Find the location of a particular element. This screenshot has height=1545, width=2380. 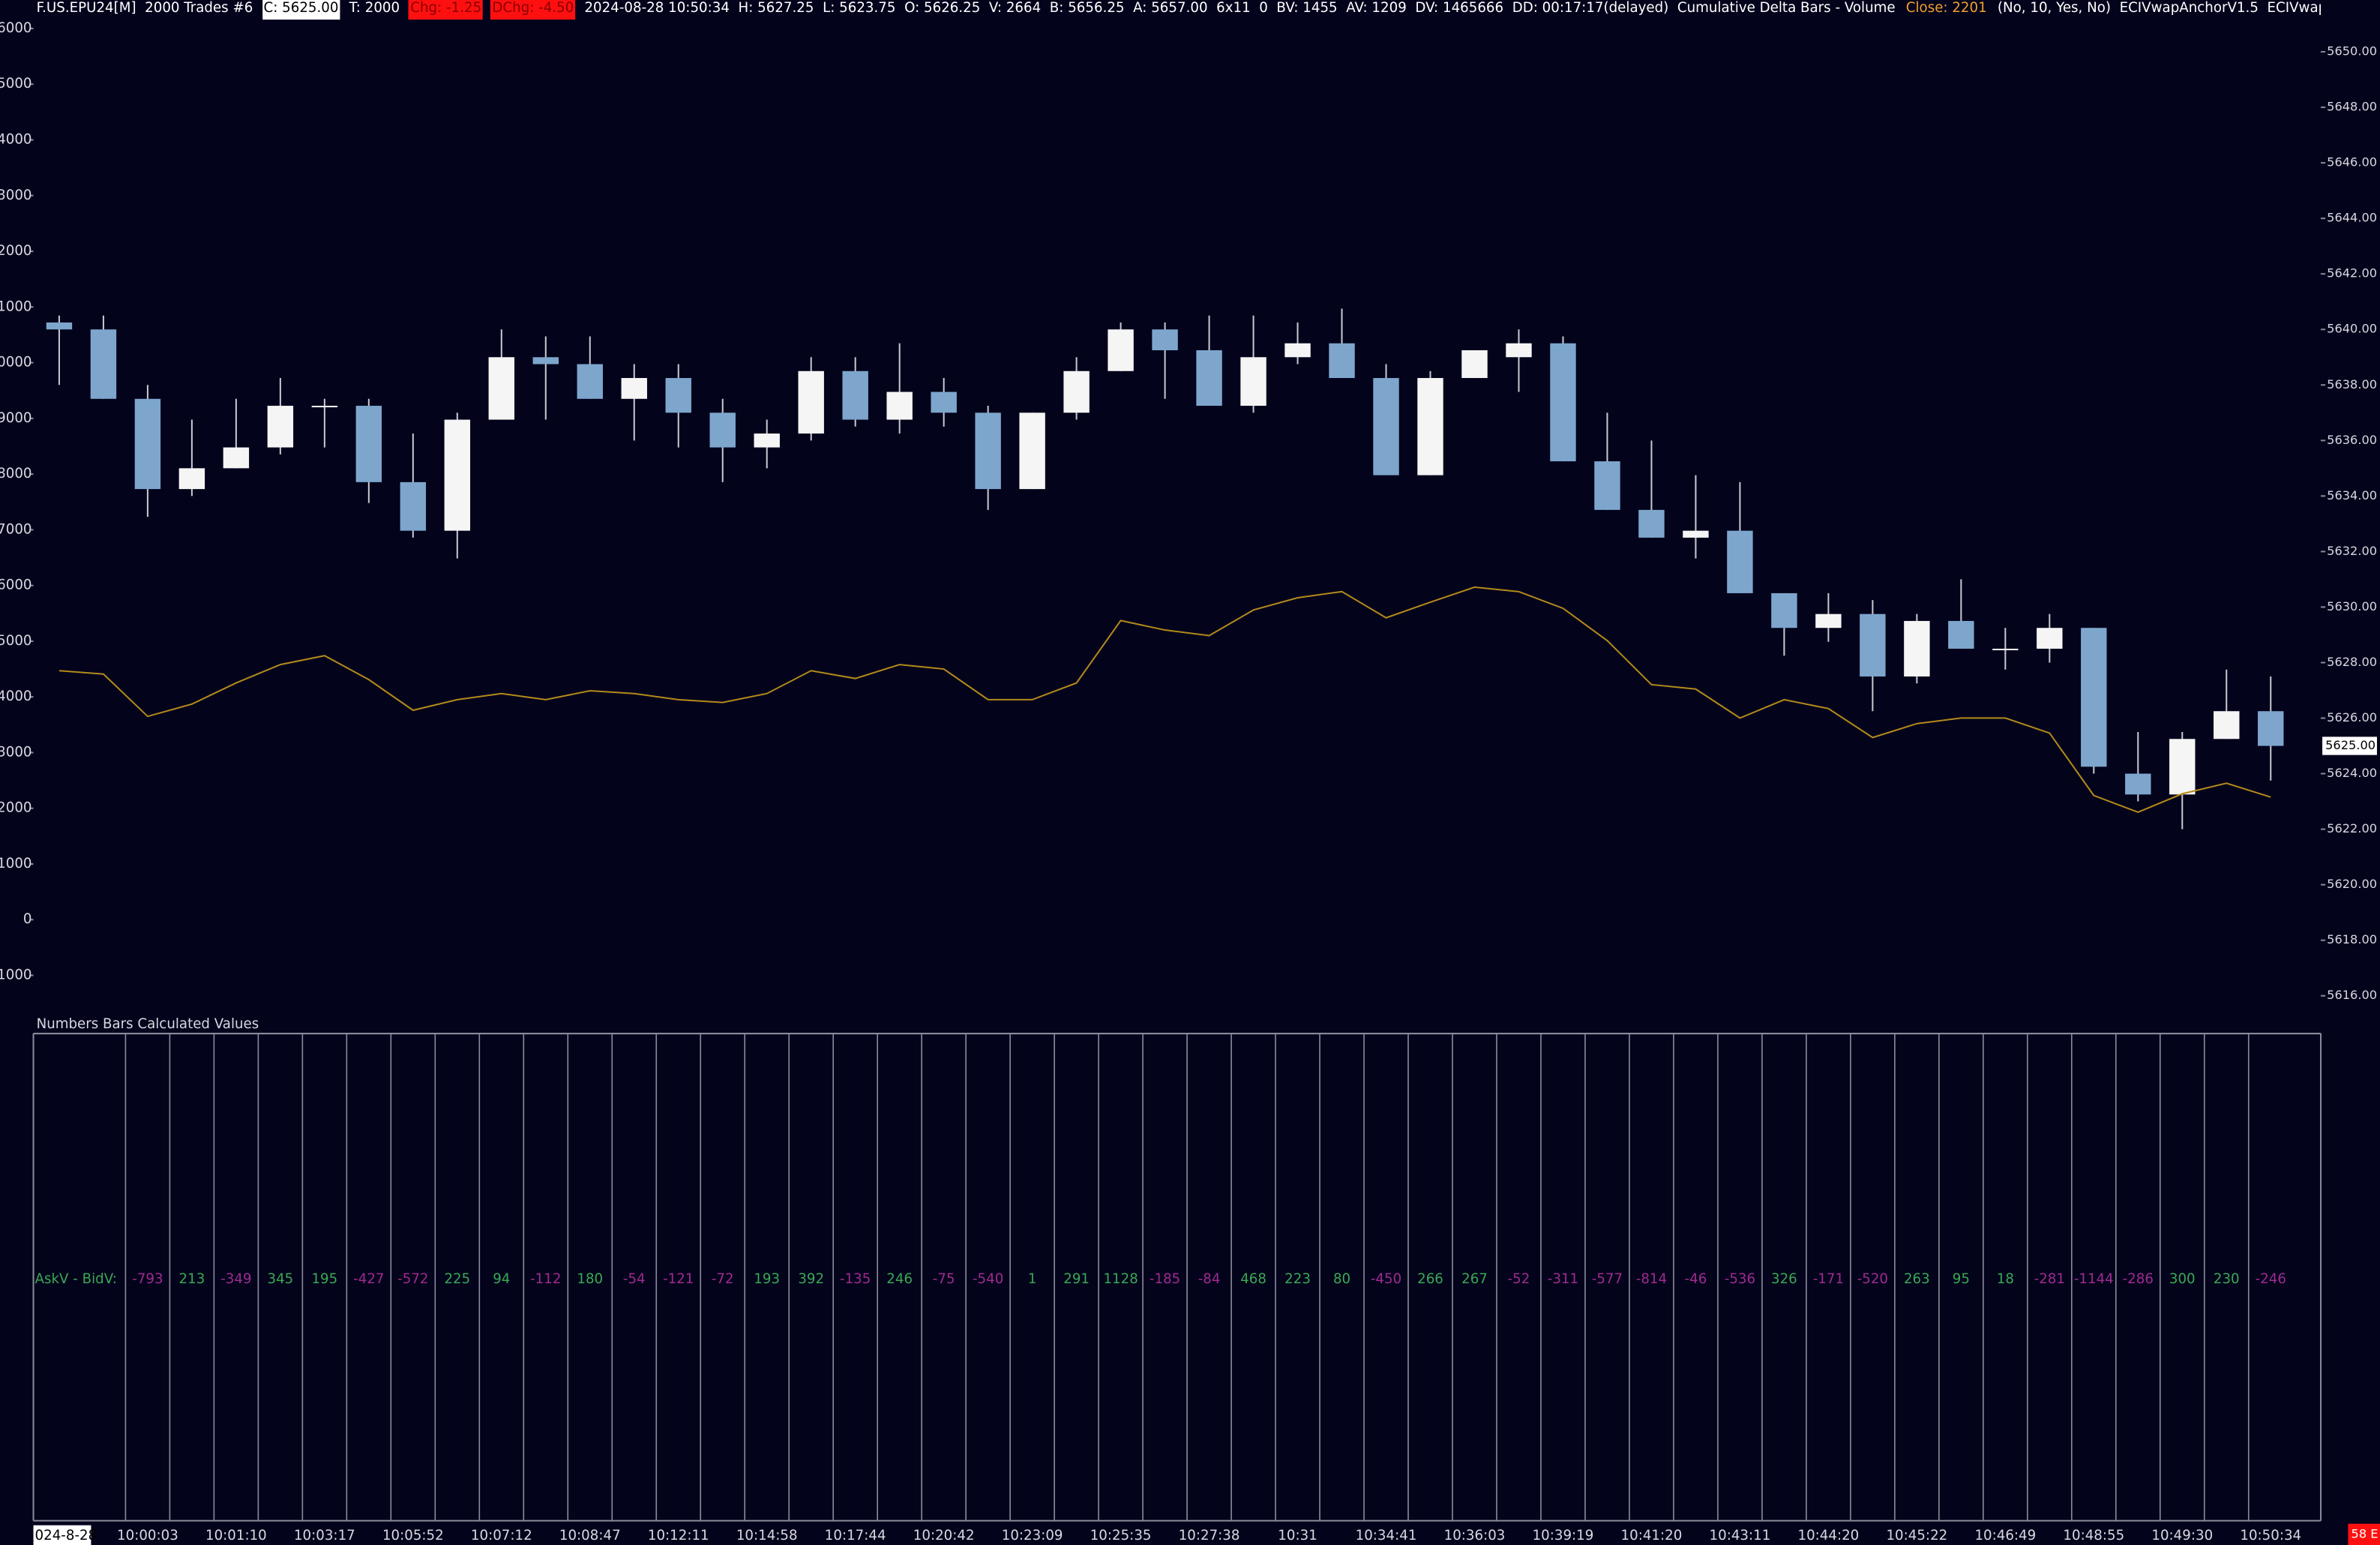

value-label: 80 is located at coordinates (1341, 1279).